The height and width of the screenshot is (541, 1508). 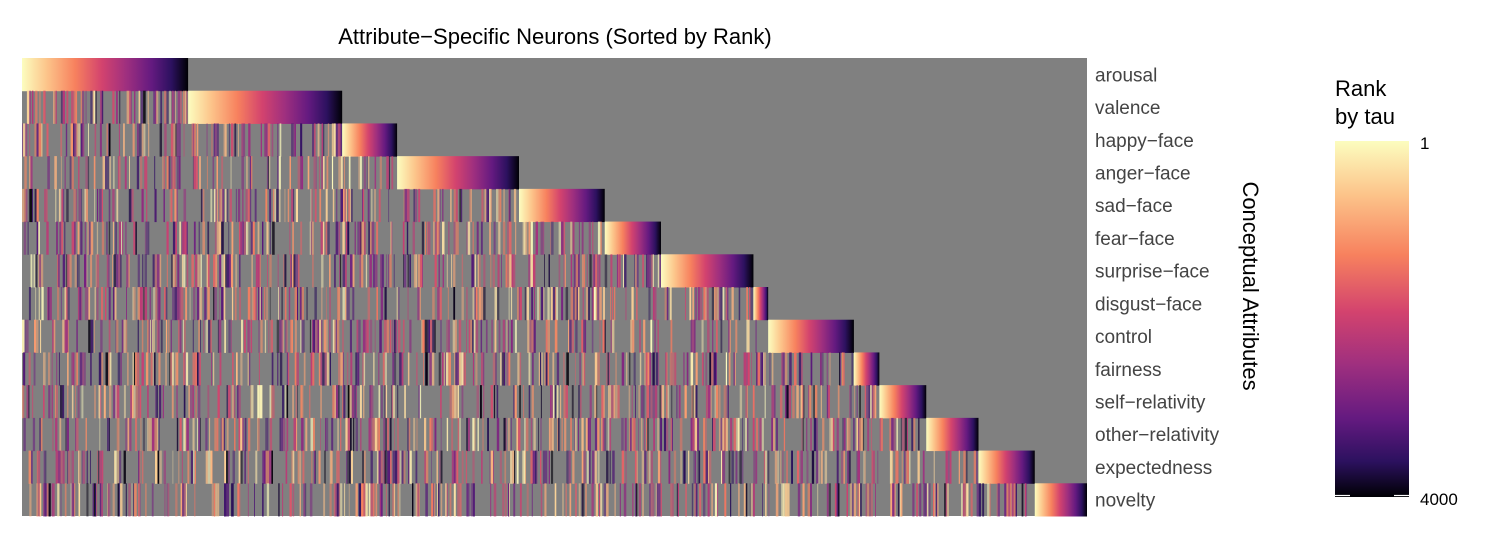 What do you see at coordinates (1125, 501) in the screenshot?
I see `row-label: novelty` at bounding box center [1125, 501].